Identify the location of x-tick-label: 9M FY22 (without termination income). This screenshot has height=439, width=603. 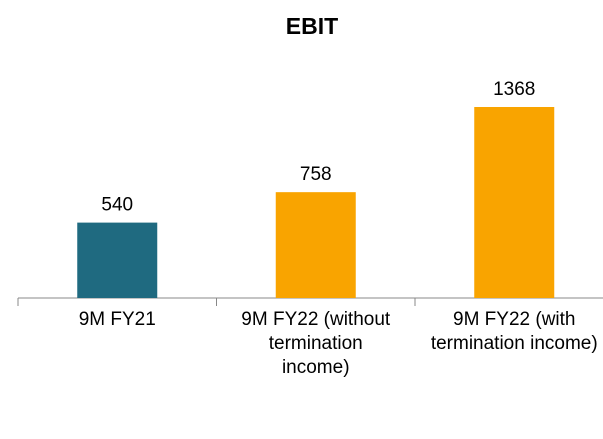
(316, 343).